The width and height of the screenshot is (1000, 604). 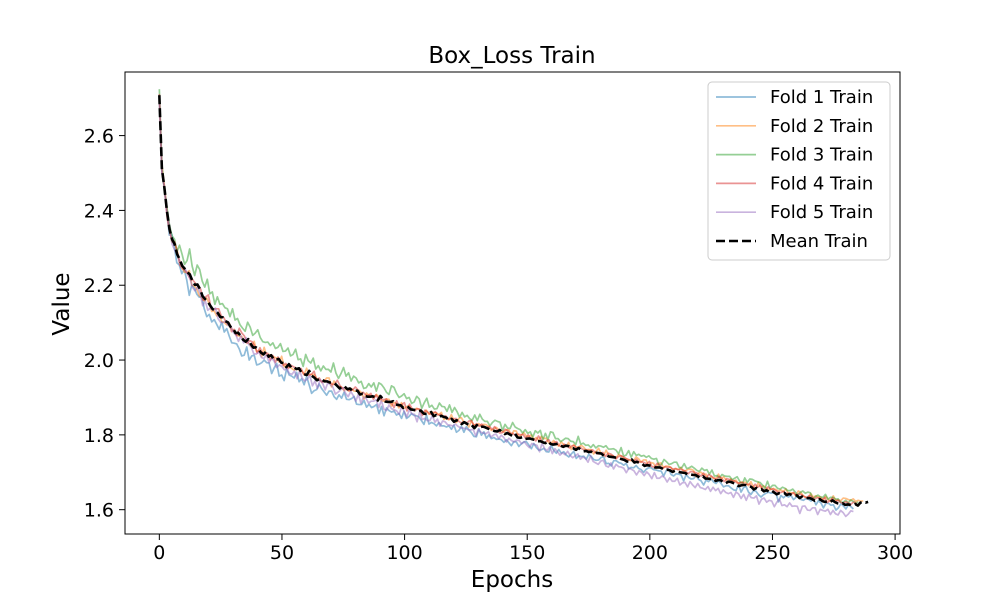 I want to click on x-tick-label: 150, so click(x=527, y=553).